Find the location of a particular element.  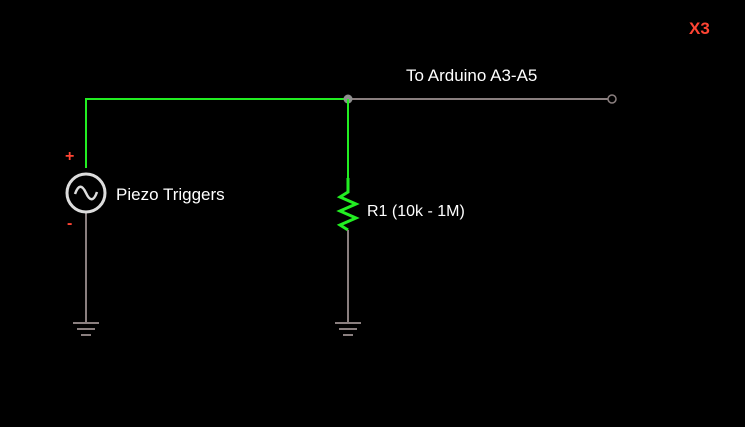

output-label: To Arduino A3-A5 is located at coordinates (472, 75).